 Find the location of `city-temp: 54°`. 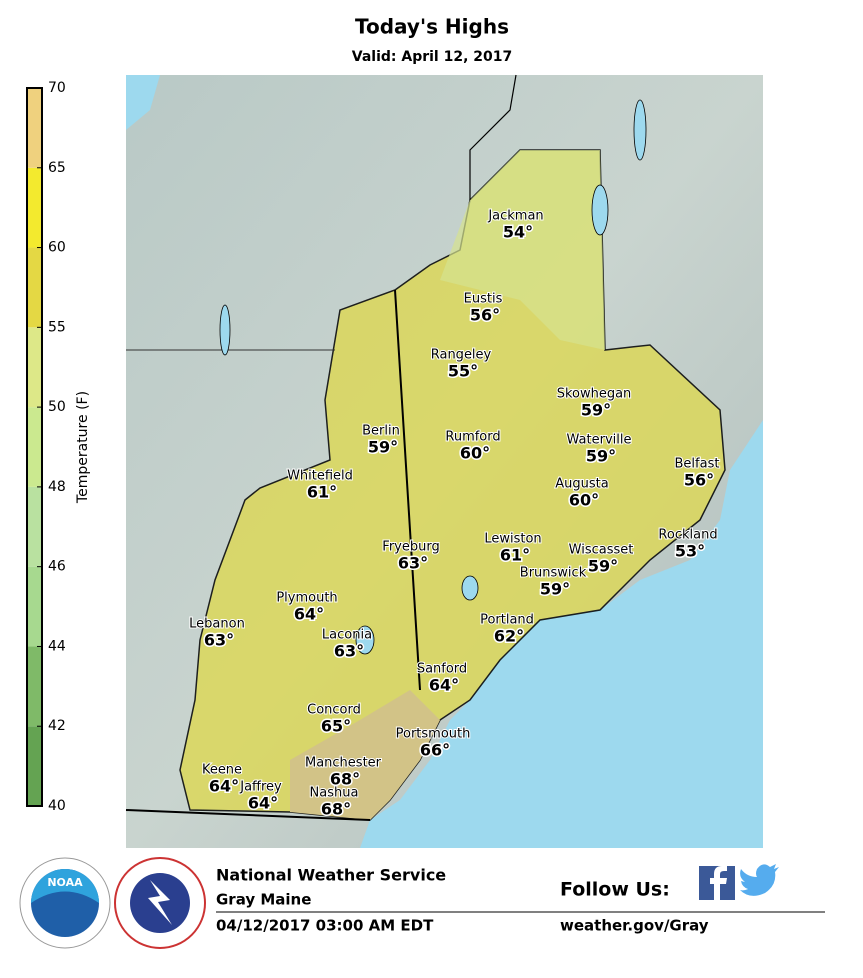

city-temp: 54° is located at coordinates (518, 232).